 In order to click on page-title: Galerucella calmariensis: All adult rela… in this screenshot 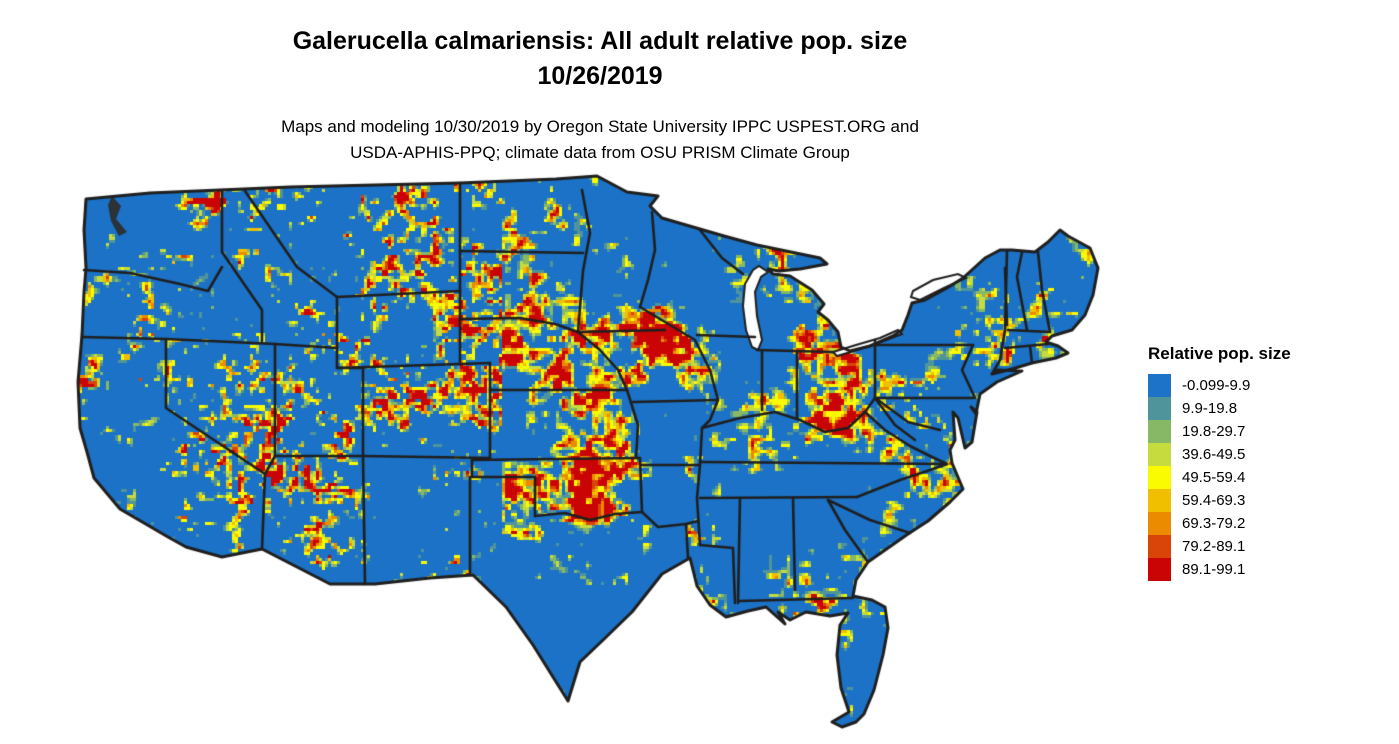, I will do `click(600, 59)`.